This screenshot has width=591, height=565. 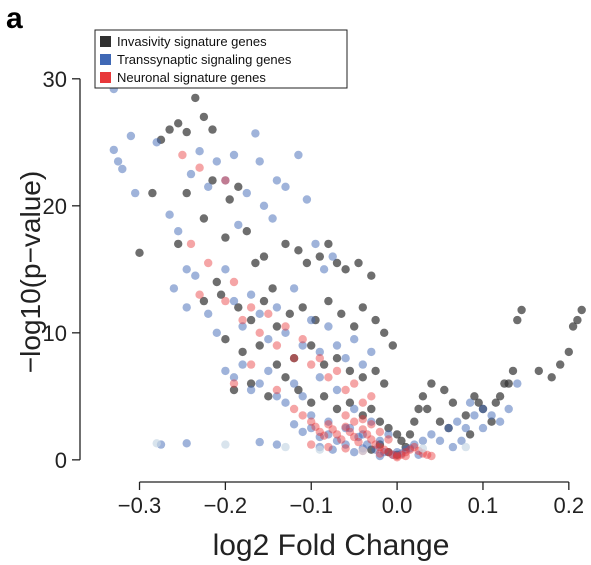 I want to click on y-tick-label: 20, so click(x=55, y=206).